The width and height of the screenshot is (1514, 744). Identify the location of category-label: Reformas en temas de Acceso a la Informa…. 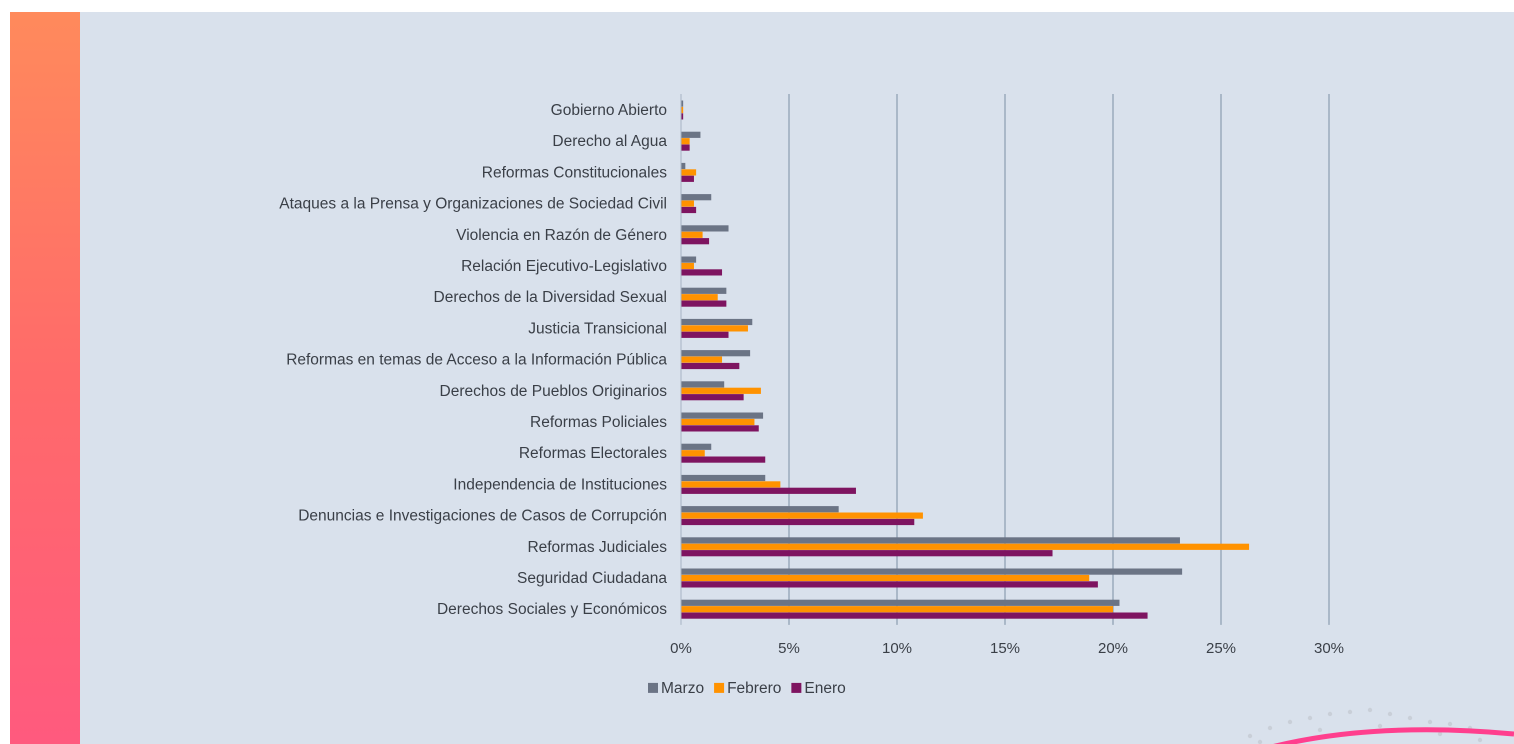
(476, 360).